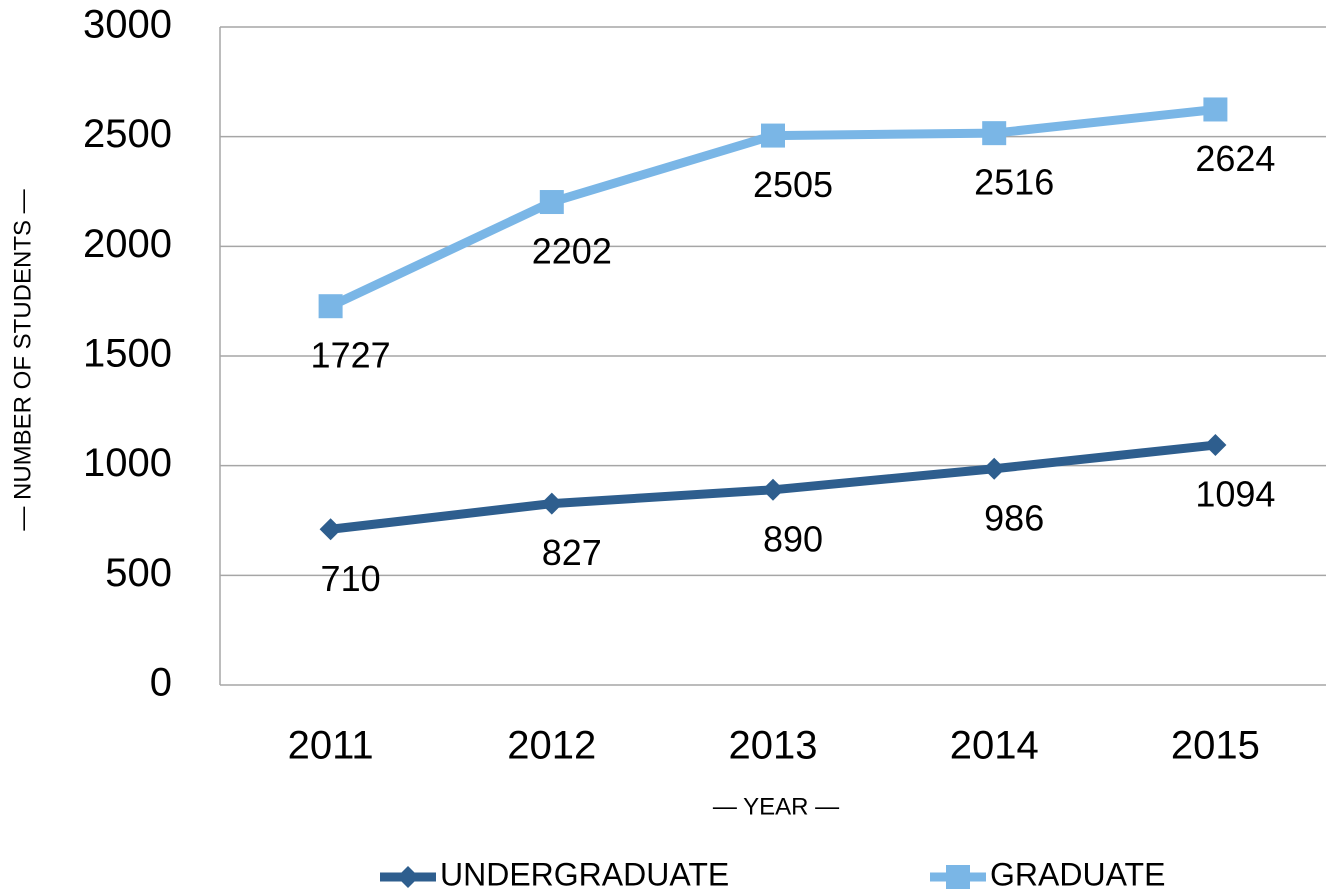  I want to click on data-label: 1727, so click(351, 355).